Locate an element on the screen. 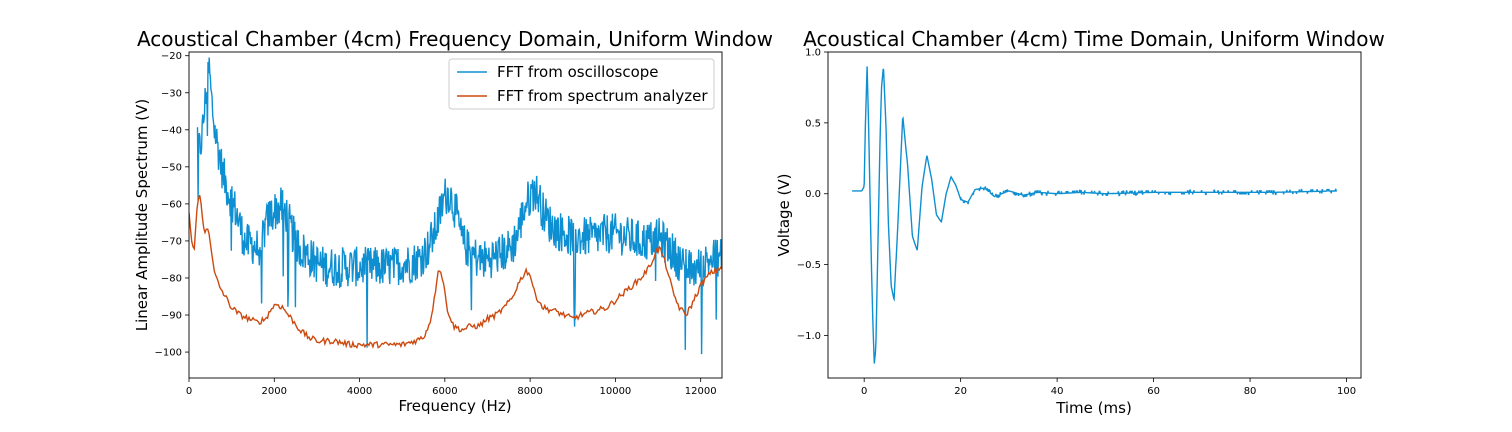 Image resolution: width=1512 pixels, height=432 pixels. x-tick-label: 4000 is located at coordinates (359, 391).